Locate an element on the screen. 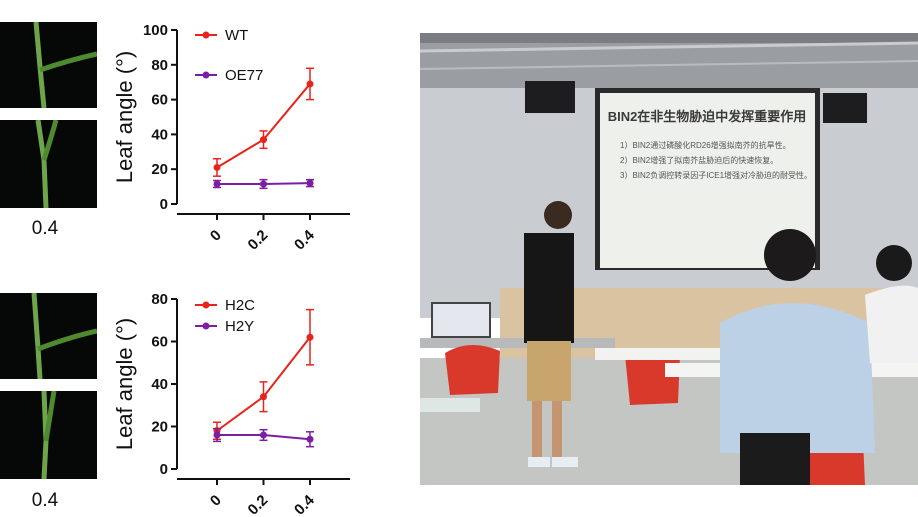  legend-label: H2Y is located at coordinates (239, 326).